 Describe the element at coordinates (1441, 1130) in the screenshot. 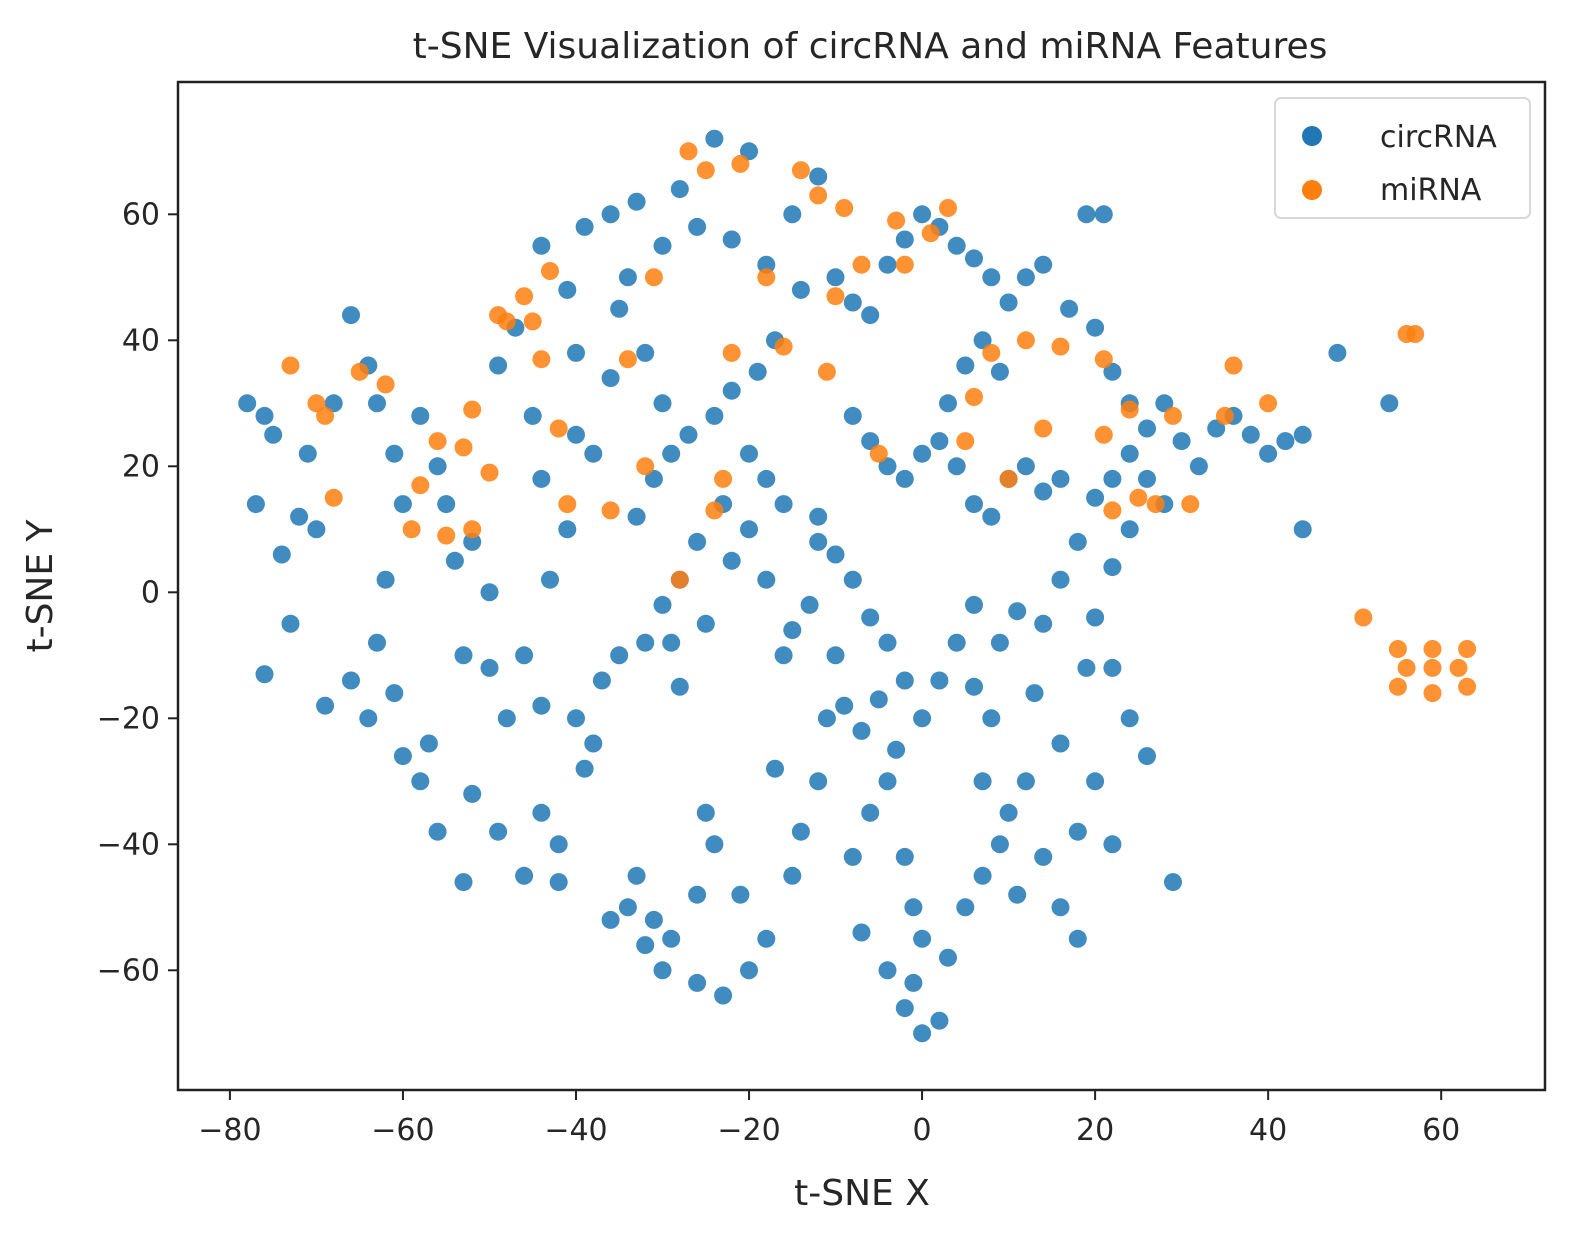

I see `x-tick-label-7: 60` at that location.